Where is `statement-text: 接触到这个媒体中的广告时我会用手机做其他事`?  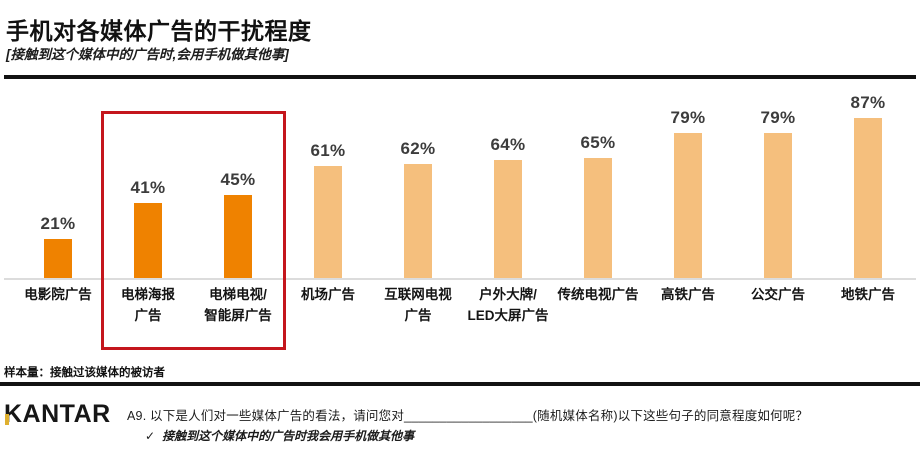
statement-text: 接触到这个媒体中的广告时我会用手机做其他事 is located at coordinates (288, 436).